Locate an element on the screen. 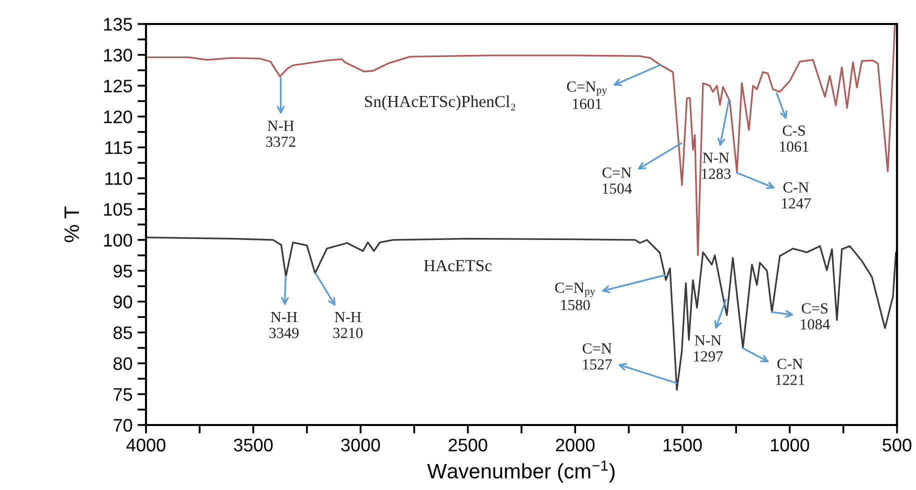  x-tick-label: 3500 is located at coordinates (253, 445).